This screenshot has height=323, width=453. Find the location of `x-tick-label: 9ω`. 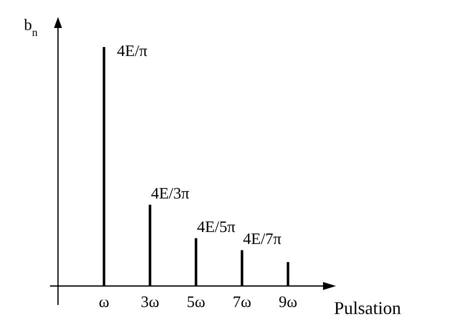

x-tick-label: 9ω is located at coordinates (288, 302).